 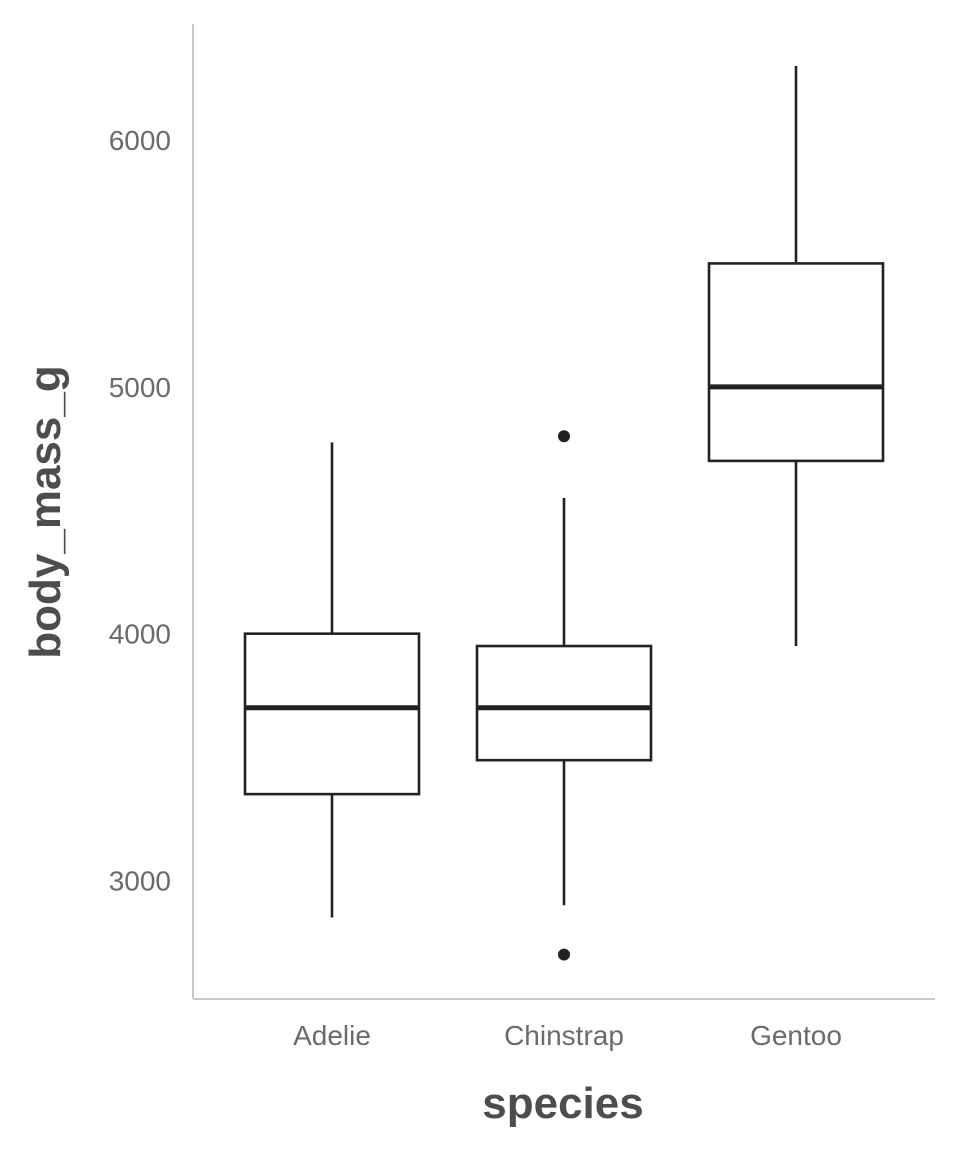 What do you see at coordinates (564, 1035) in the screenshot?
I see `x-tick-label: Chinstrap` at bounding box center [564, 1035].